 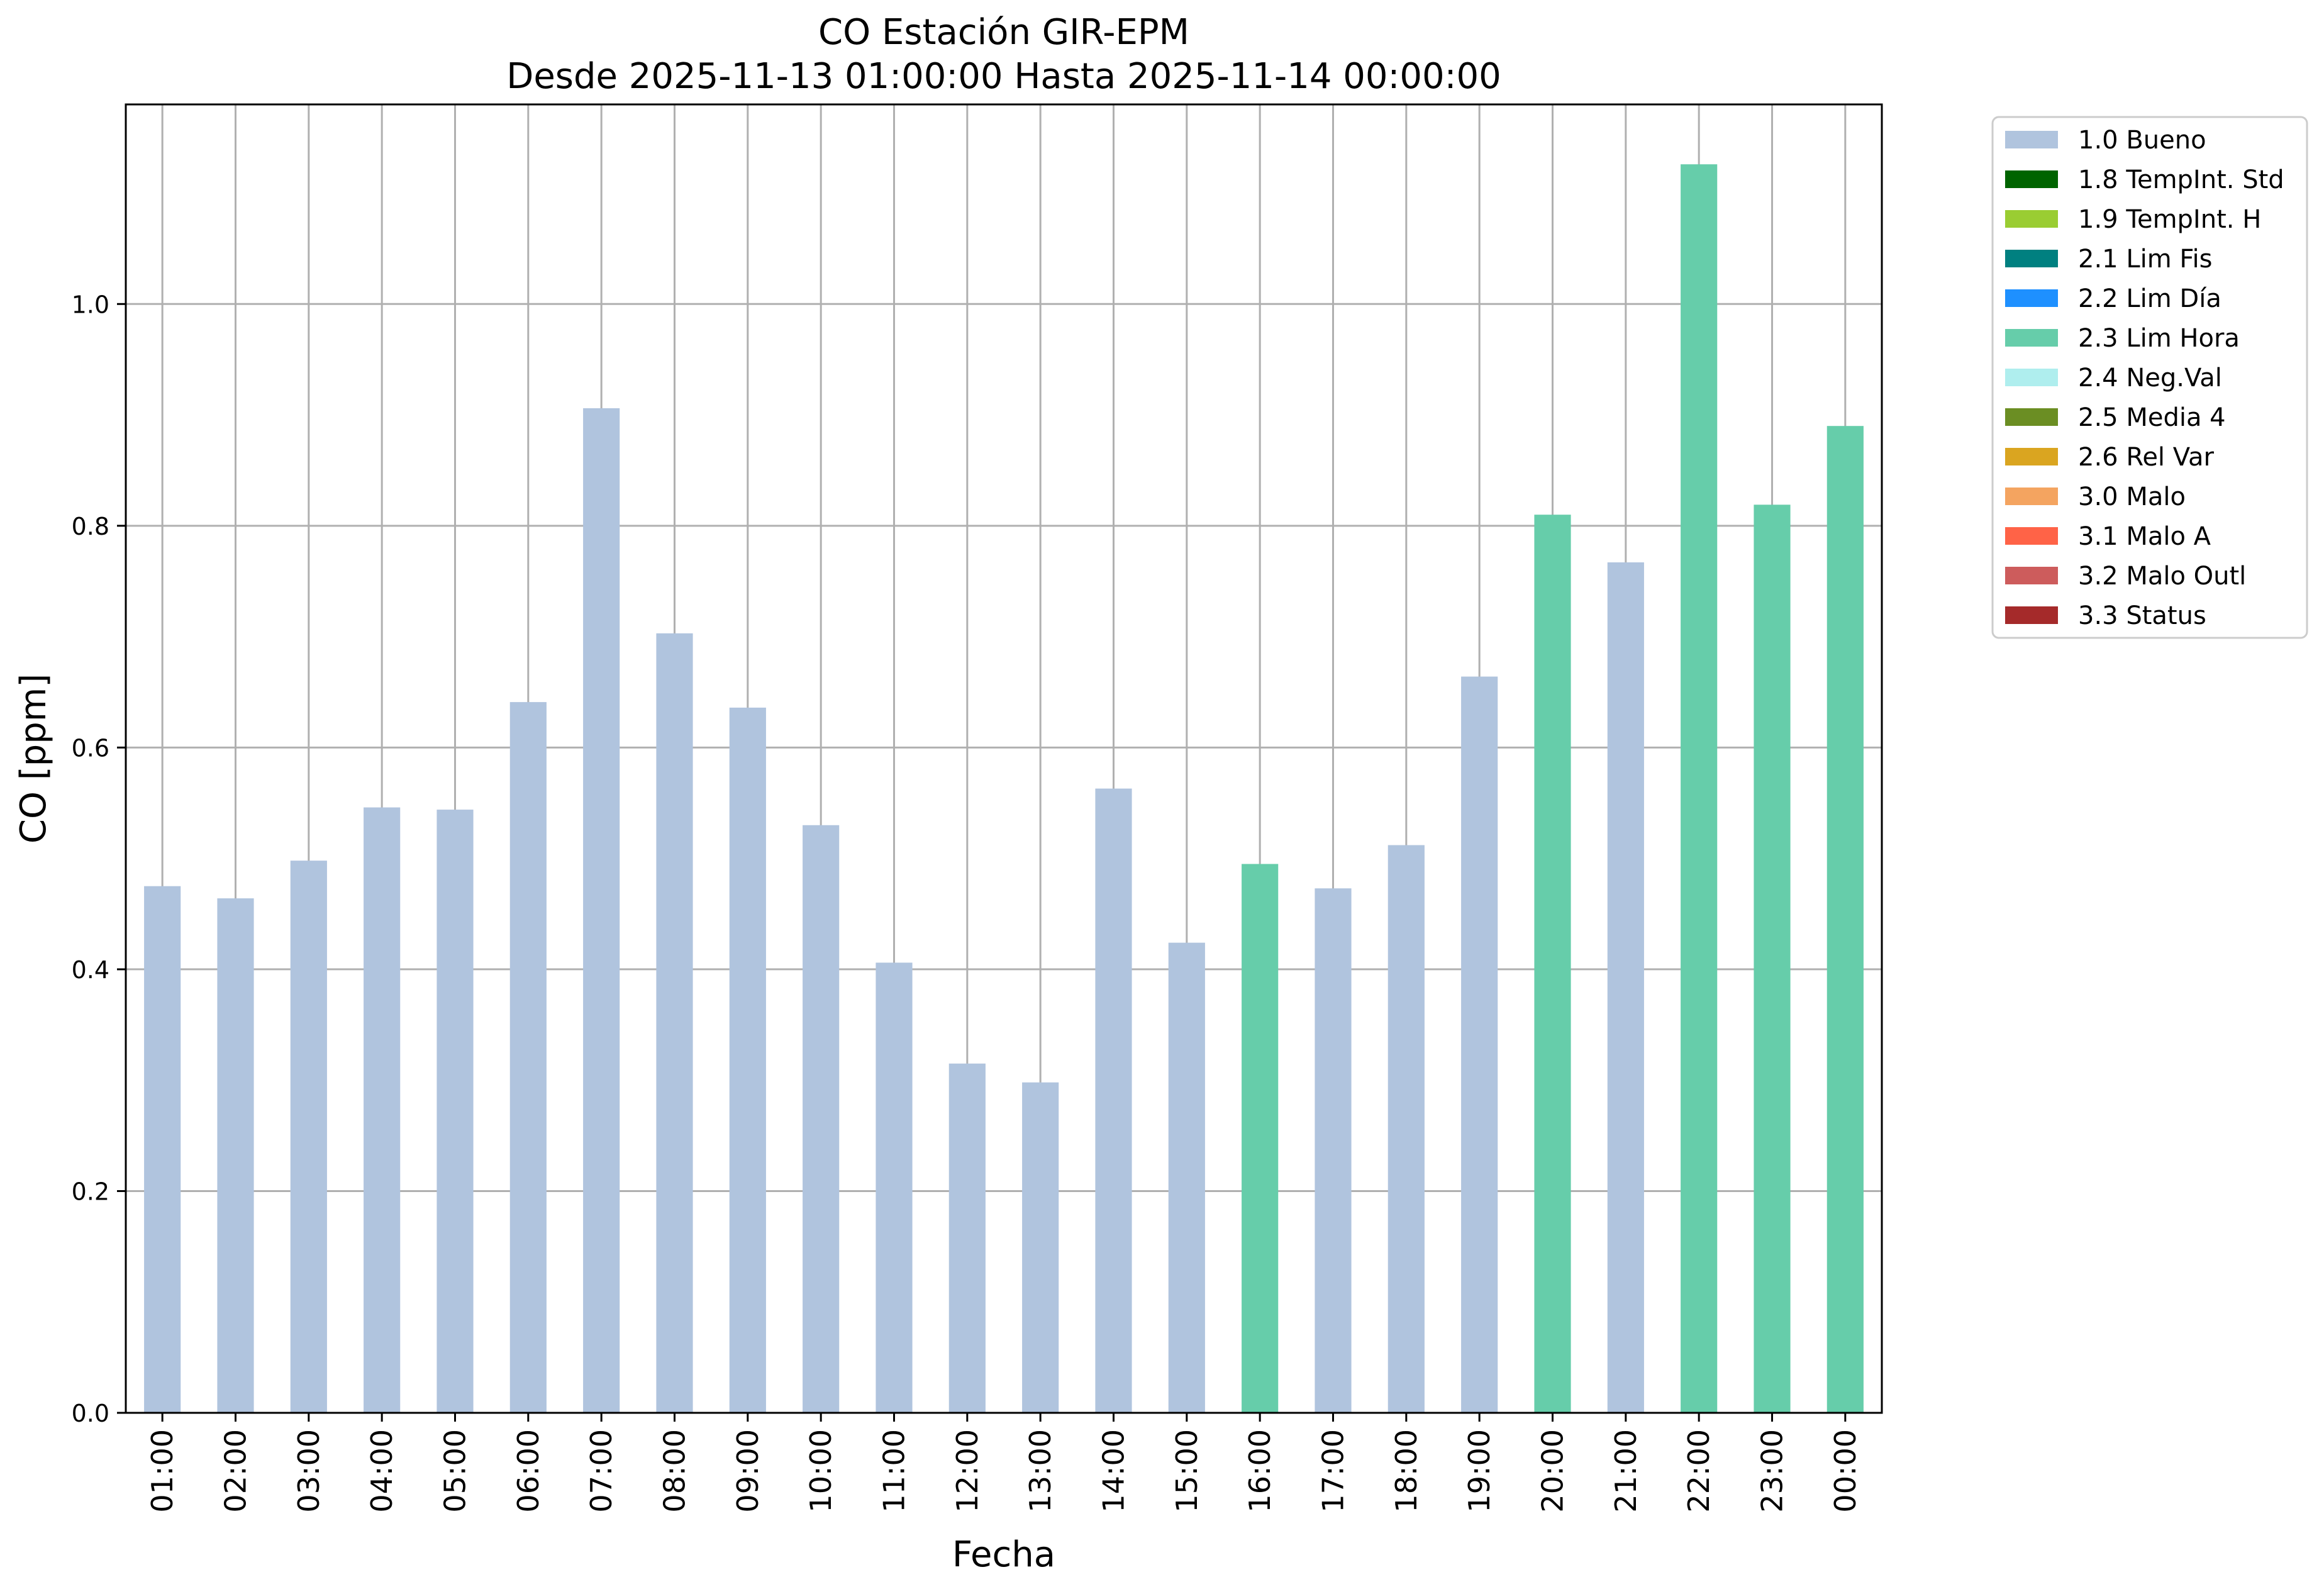 What do you see at coordinates (90, 748) in the screenshot?
I see `y-tick-label: 0.6` at bounding box center [90, 748].